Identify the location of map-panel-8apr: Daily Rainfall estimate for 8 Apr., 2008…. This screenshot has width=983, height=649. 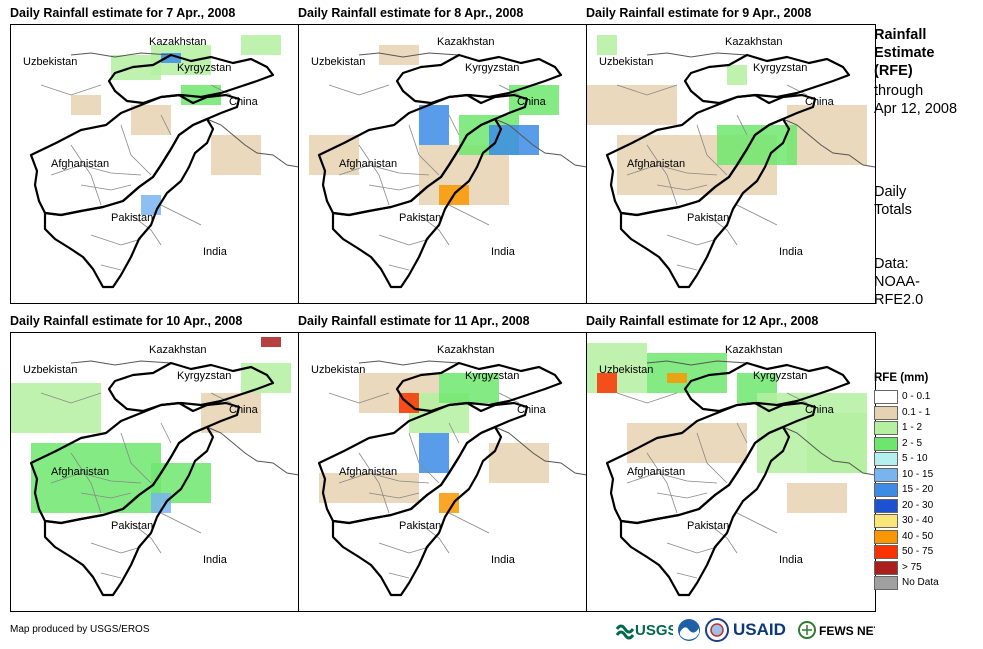
(443, 157).